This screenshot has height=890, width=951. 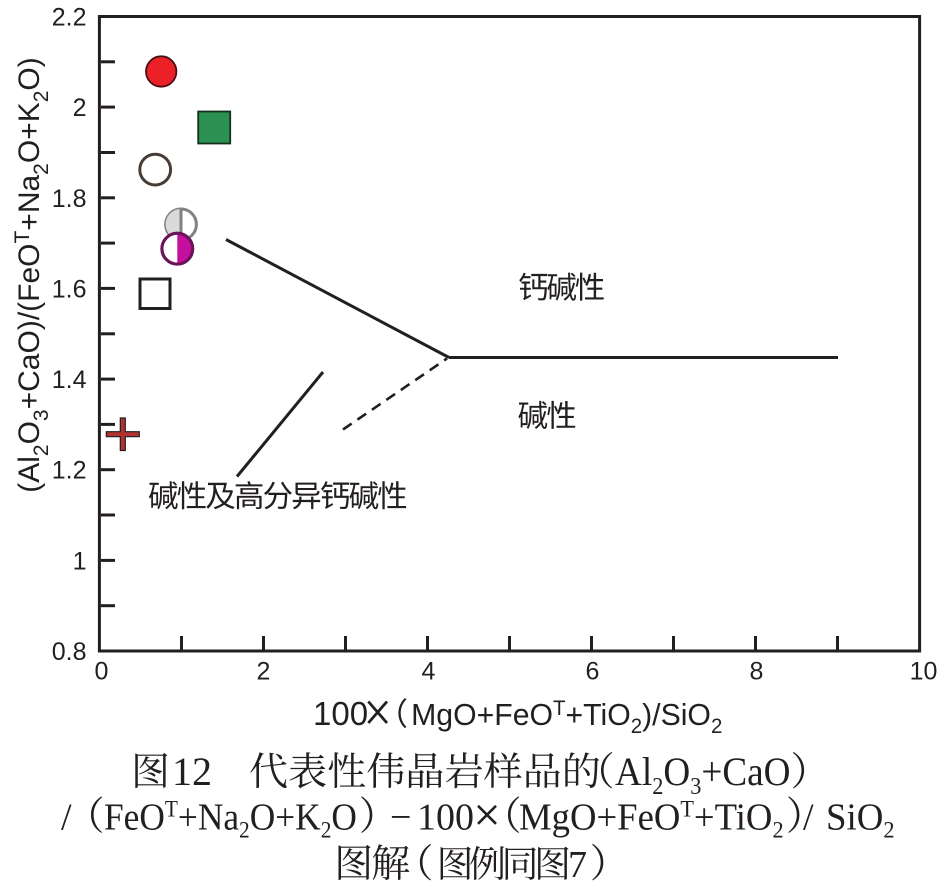 I want to click on svg-text: 8, so click(x=757, y=672).